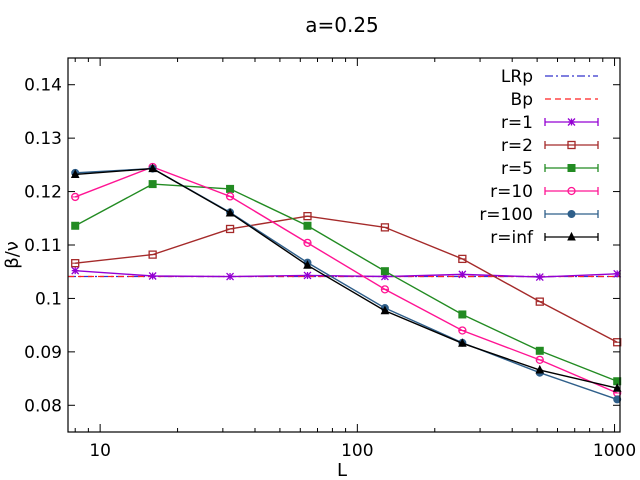 The height and width of the screenshot is (480, 640). What do you see at coordinates (342, 25) in the screenshot?
I see `chart-title: a=0.25` at bounding box center [342, 25].